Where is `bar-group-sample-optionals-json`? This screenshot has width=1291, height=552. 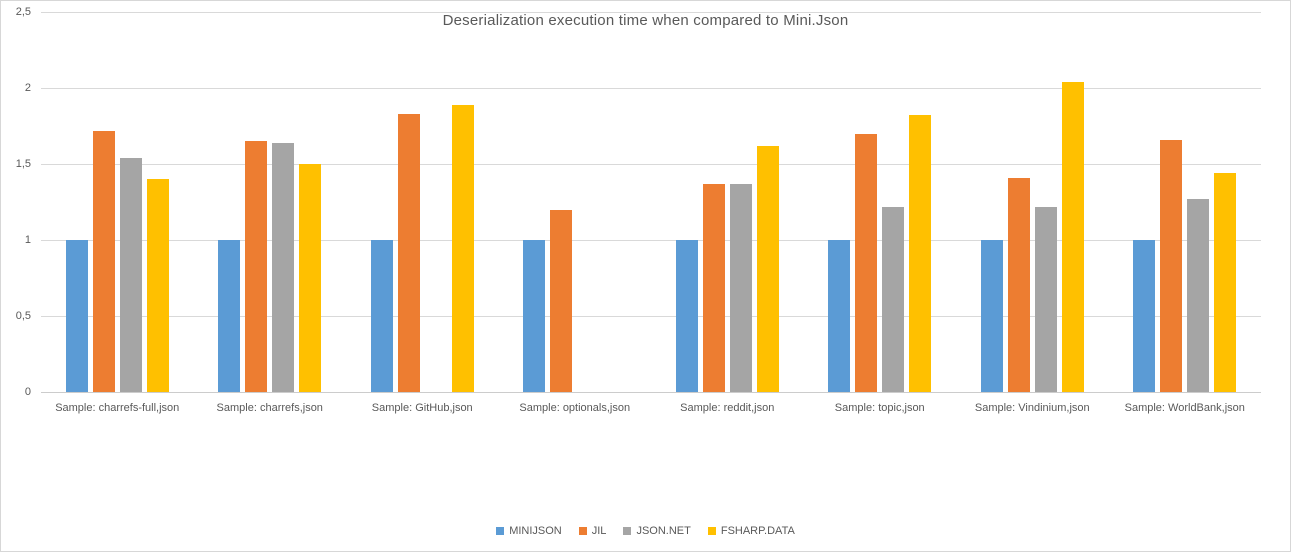
bar-group-sample-optionals-json is located at coordinates (575, 202).